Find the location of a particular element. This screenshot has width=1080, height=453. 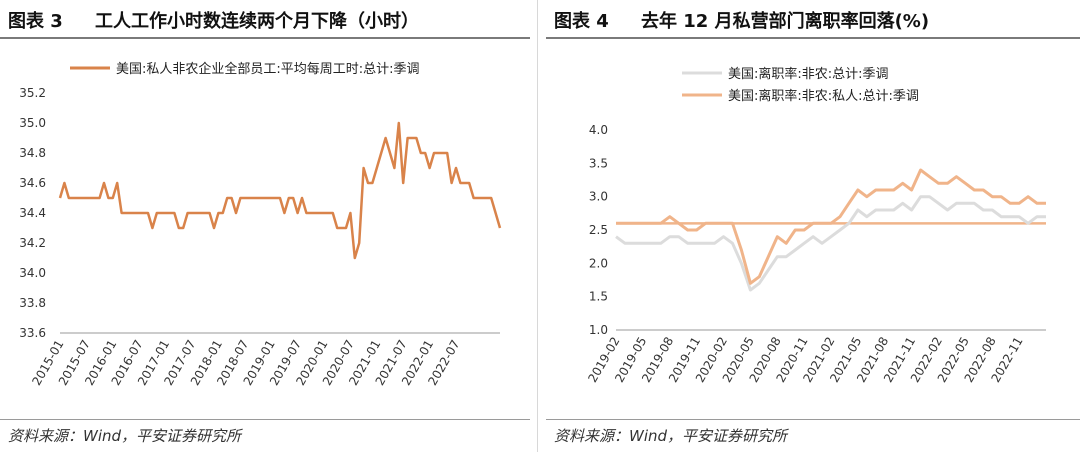

y-tick-label: 33.6 is located at coordinates (32, 333).